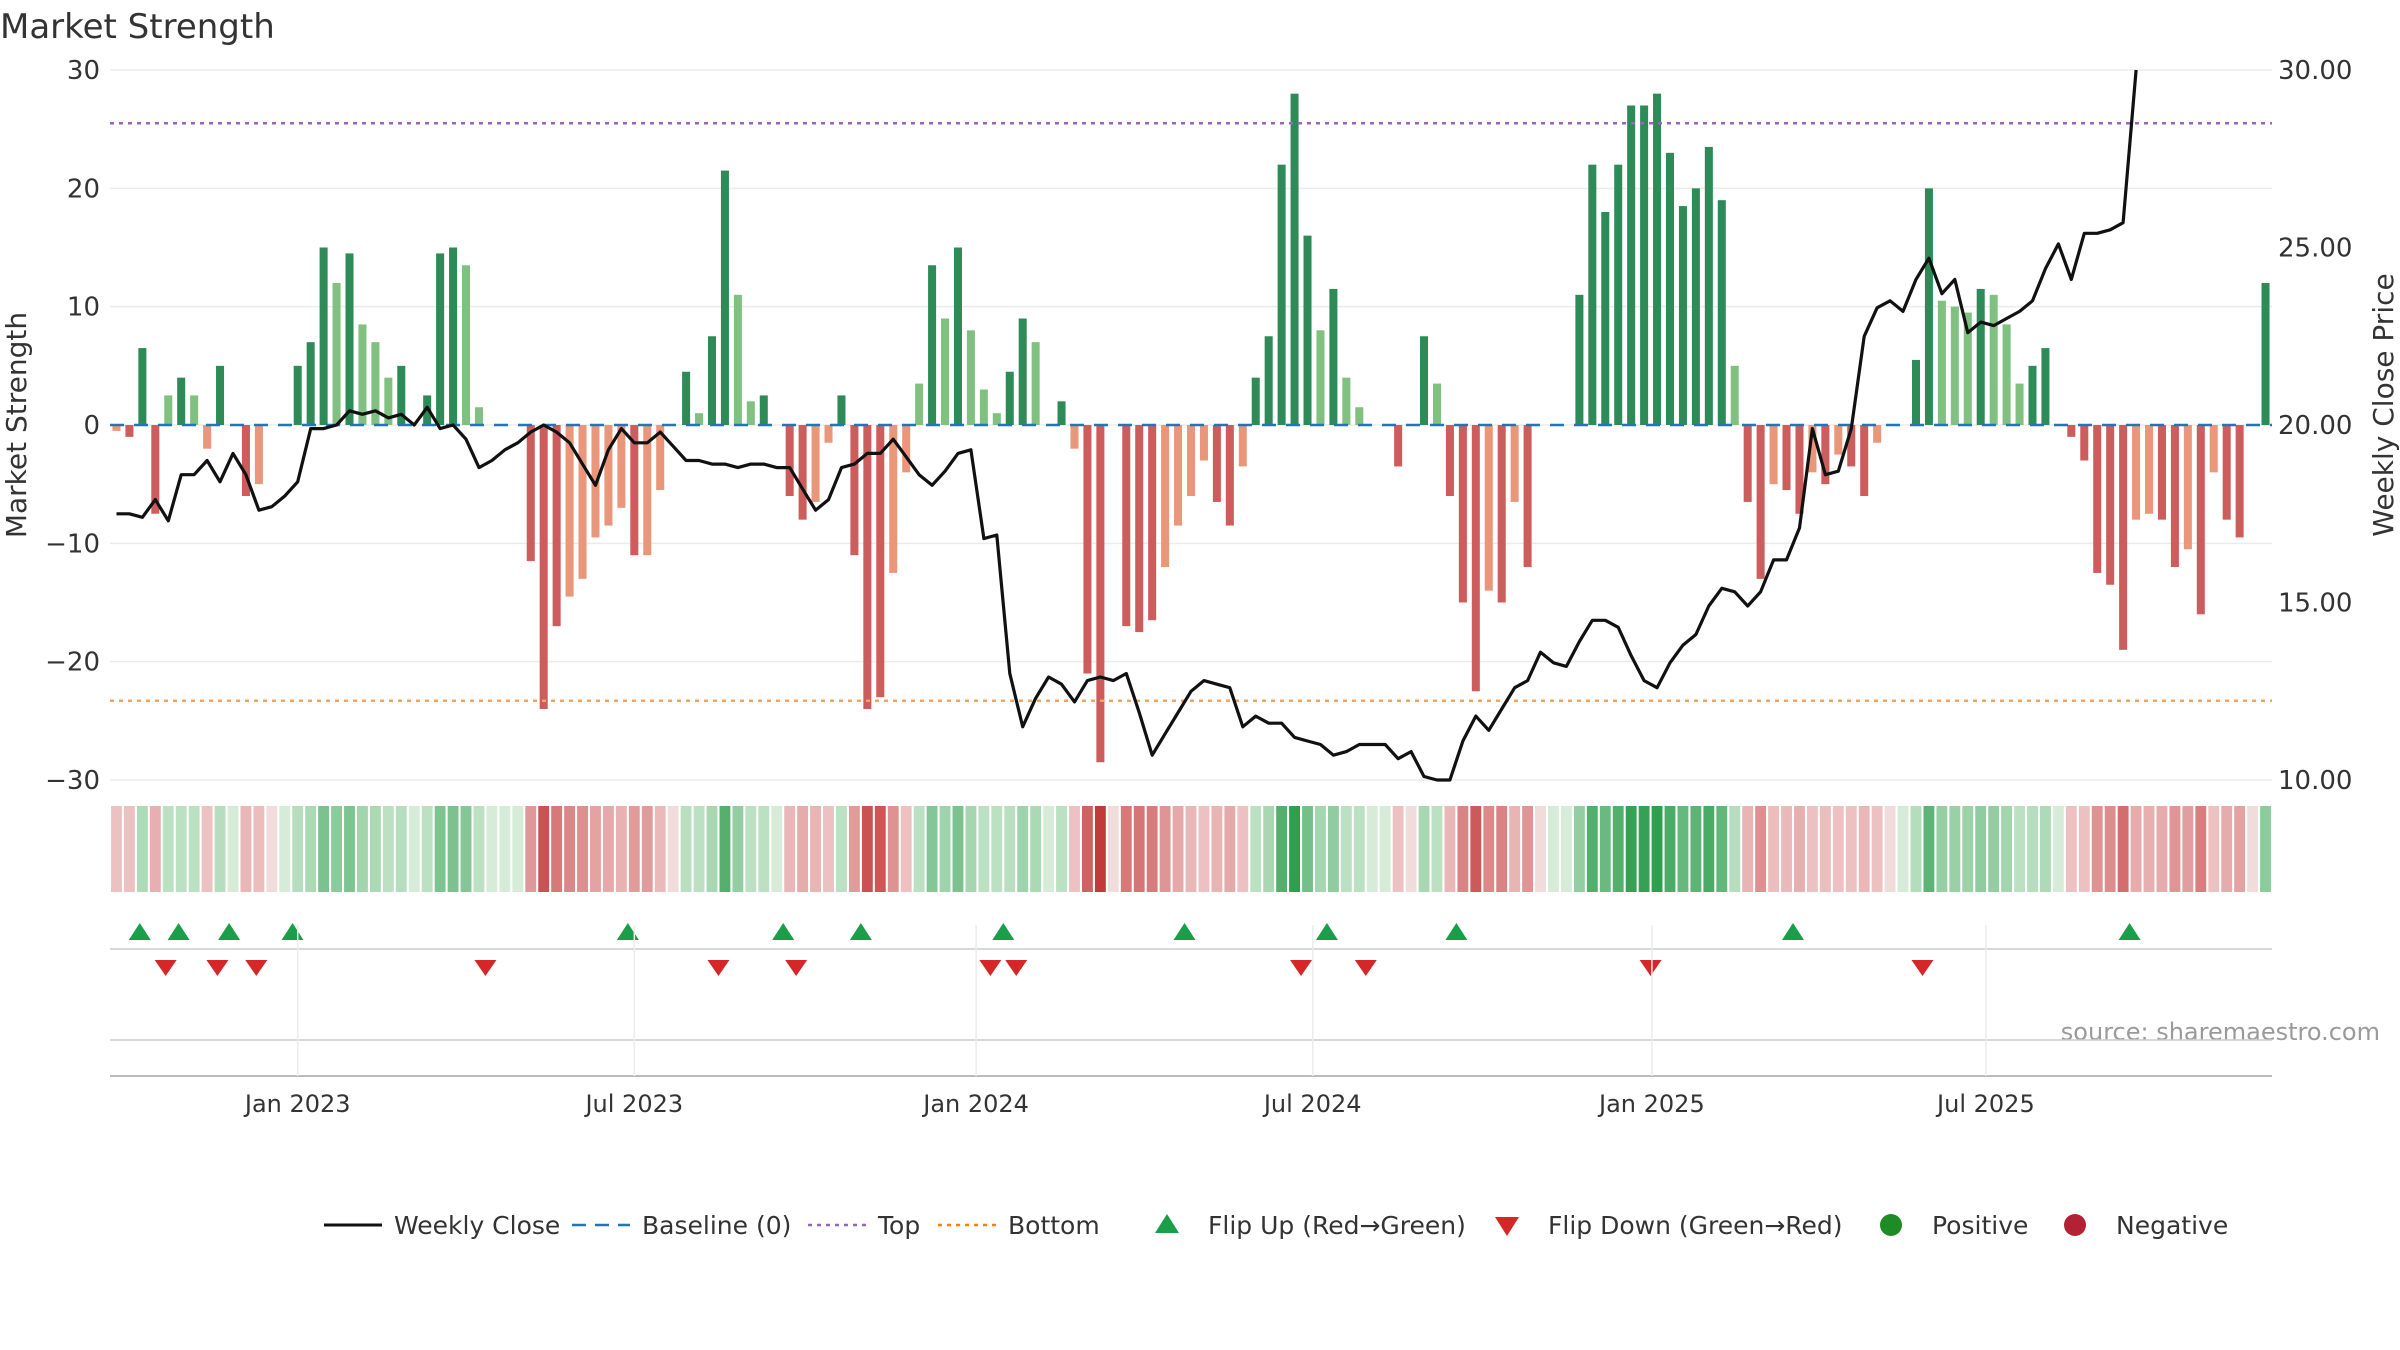 This screenshot has width=2400, height=1350. Describe the element at coordinates (2315, 71) in the screenshot. I see `y-tick-right: 30.00` at that location.